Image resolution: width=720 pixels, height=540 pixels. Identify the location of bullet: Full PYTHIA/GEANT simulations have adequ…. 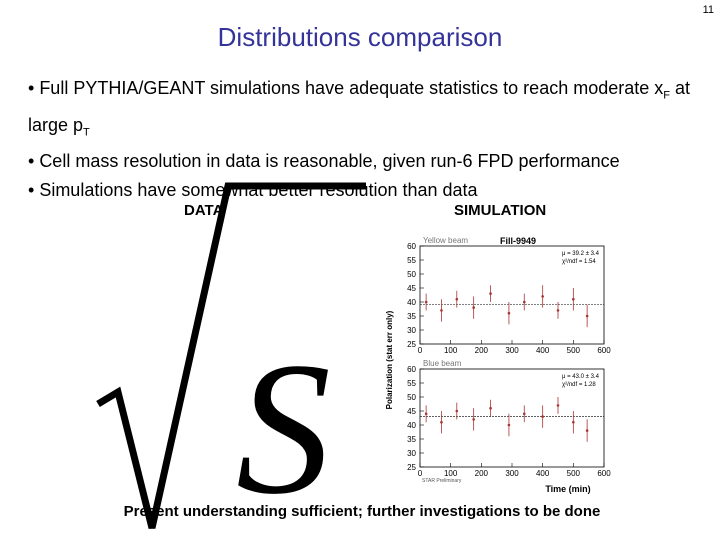
(363, 110).